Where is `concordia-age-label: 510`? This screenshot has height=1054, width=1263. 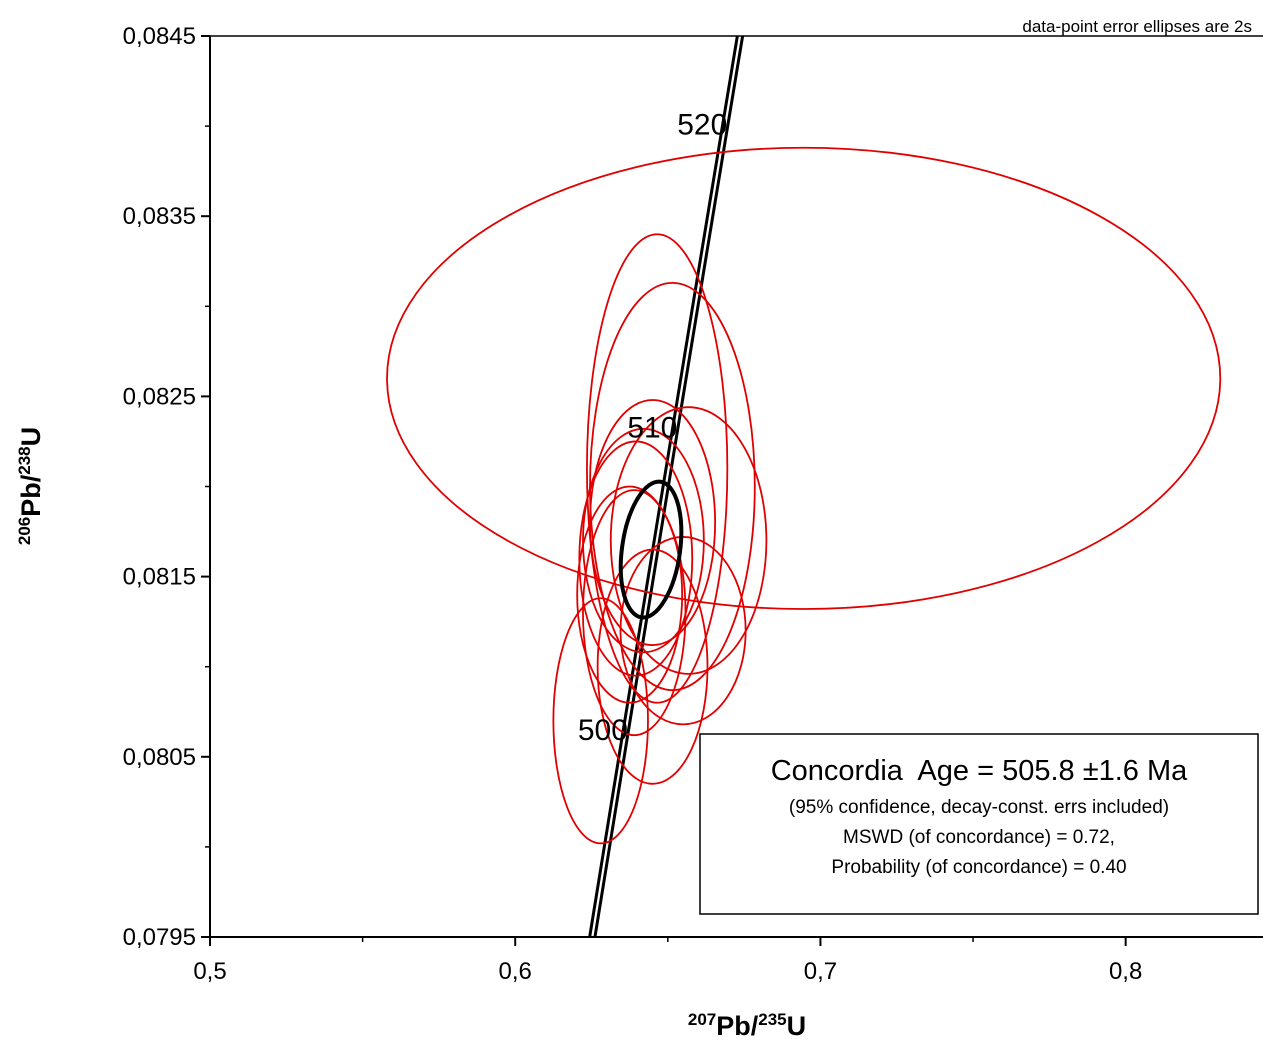 concordia-age-label: 510 is located at coordinates (652, 427).